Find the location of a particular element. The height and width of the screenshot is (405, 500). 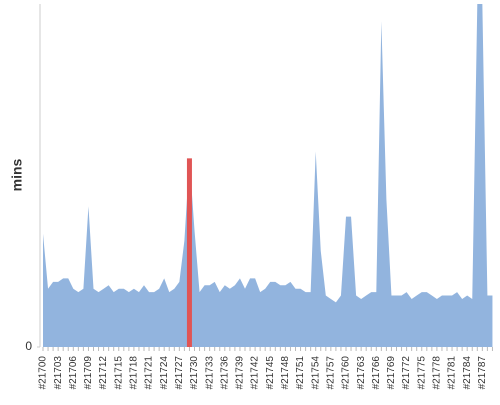

x-tick-label: #21706 is located at coordinates (73, 373).